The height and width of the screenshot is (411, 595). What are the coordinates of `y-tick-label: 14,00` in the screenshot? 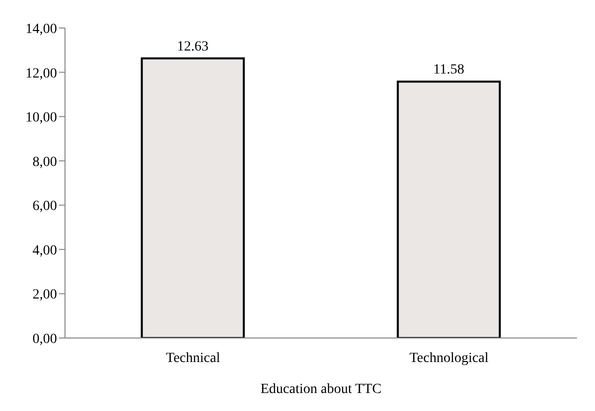 It's located at (41, 29).